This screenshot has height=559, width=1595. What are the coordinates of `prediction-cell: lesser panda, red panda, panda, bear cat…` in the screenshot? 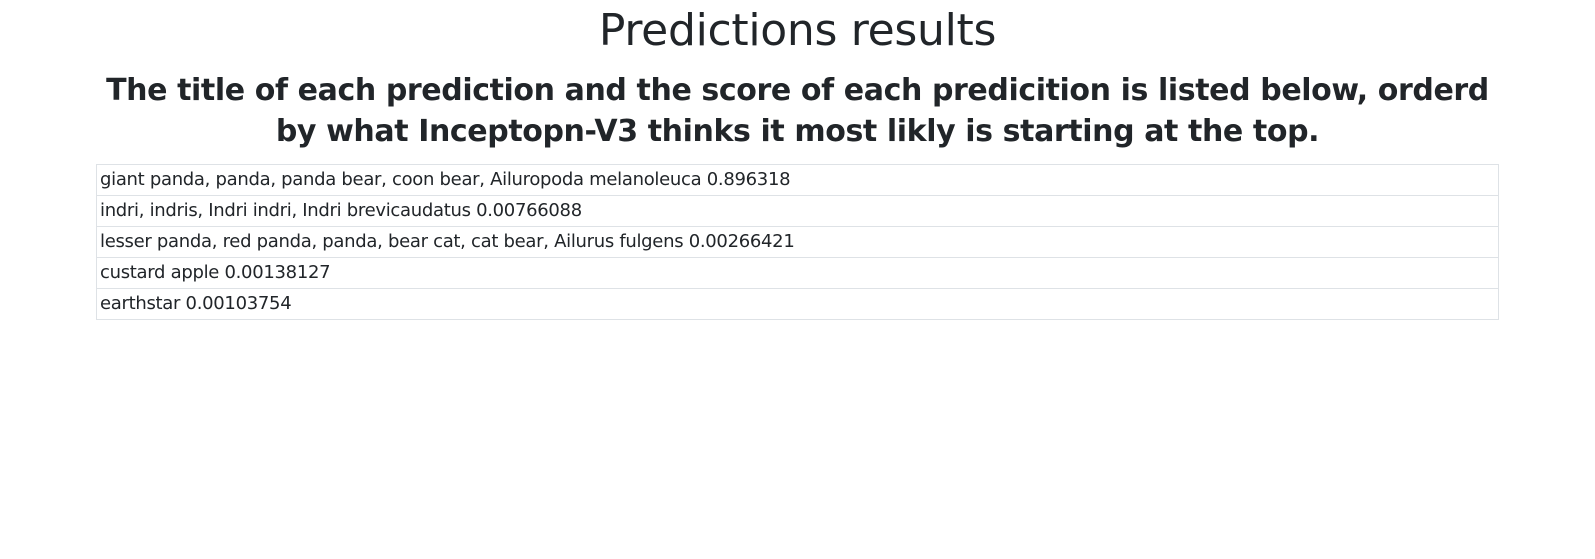 It's located at (797, 242).